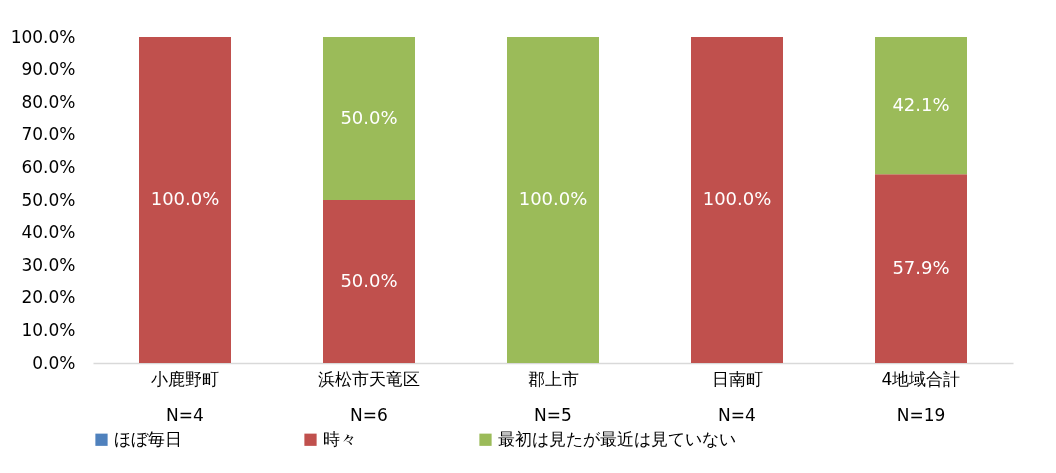  Describe the element at coordinates (48, 199) in the screenshot. I see `y-tick-label: 50.0%` at that location.